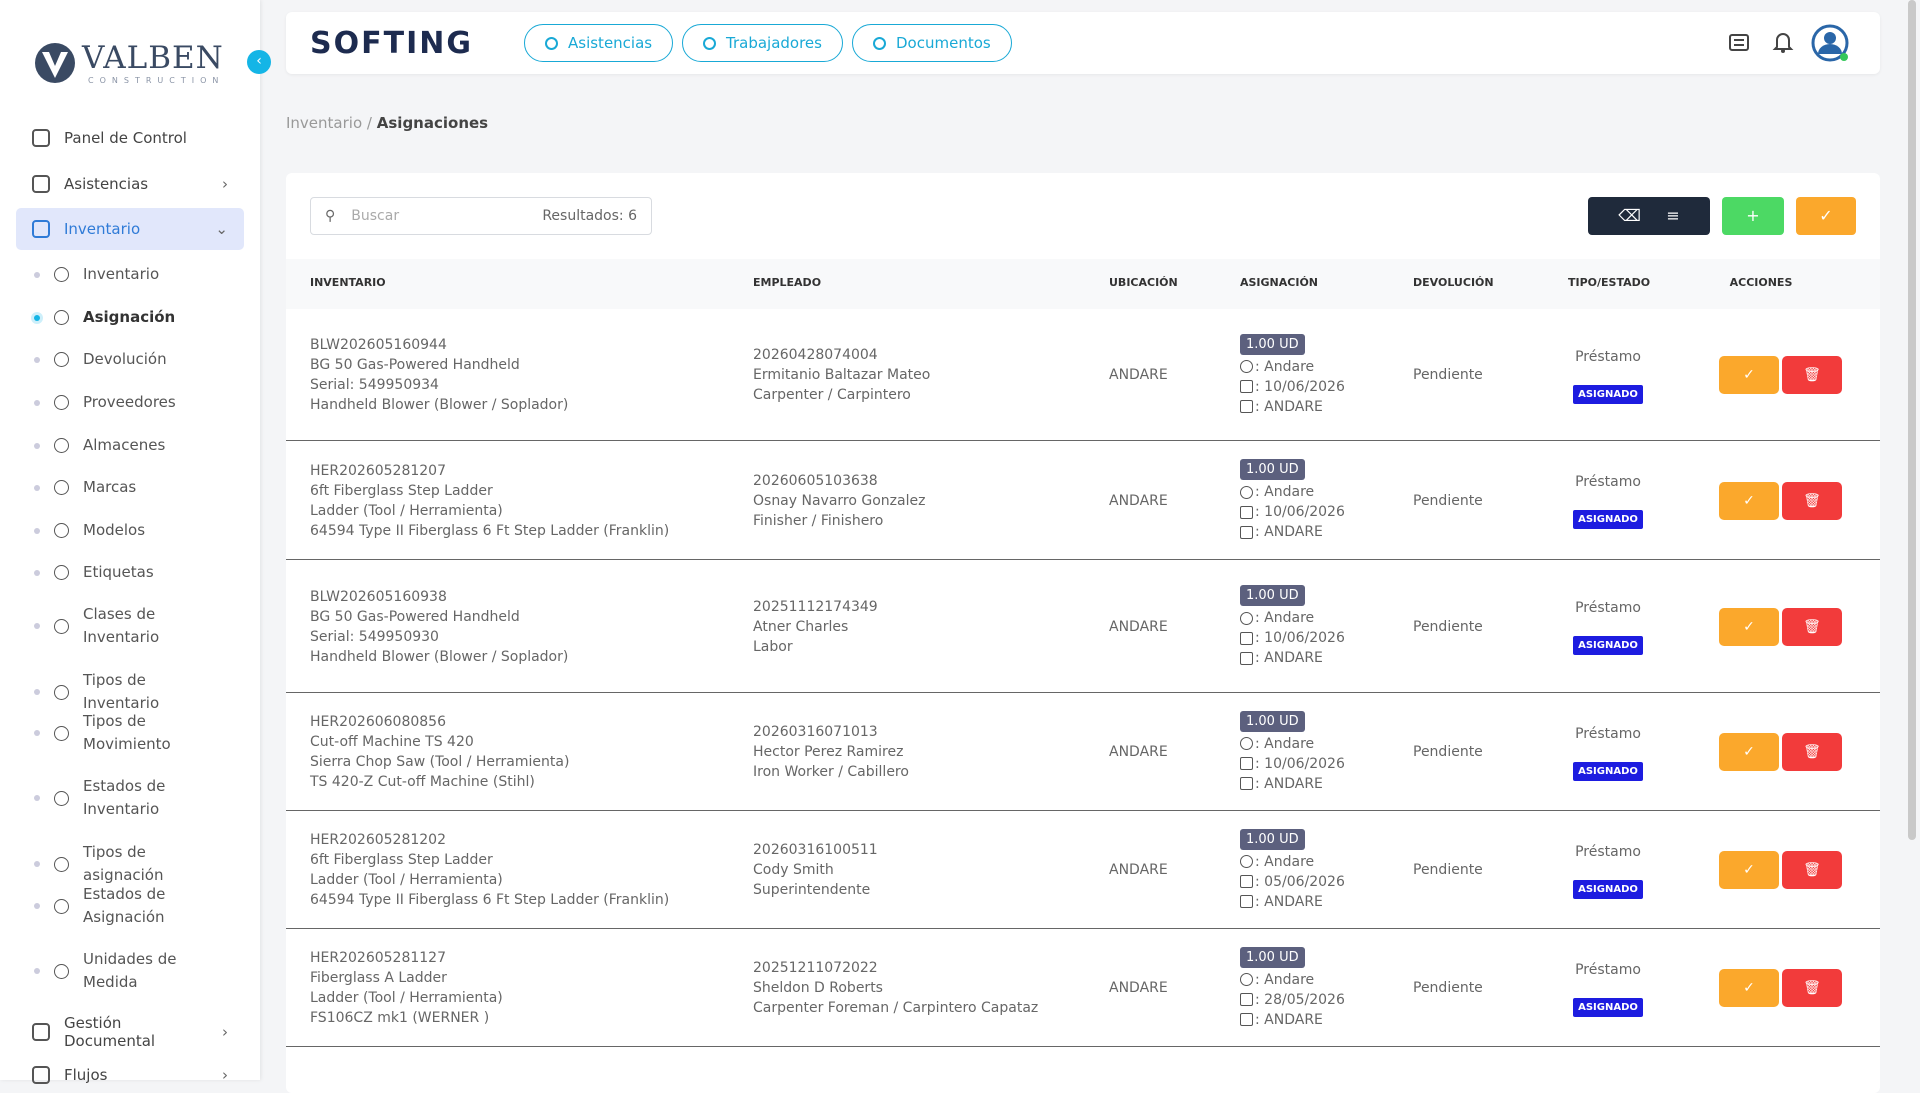  Describe the element at coordinates (1761, 282) in the screenshot. I see `column-header: ACCIONES` at that location.